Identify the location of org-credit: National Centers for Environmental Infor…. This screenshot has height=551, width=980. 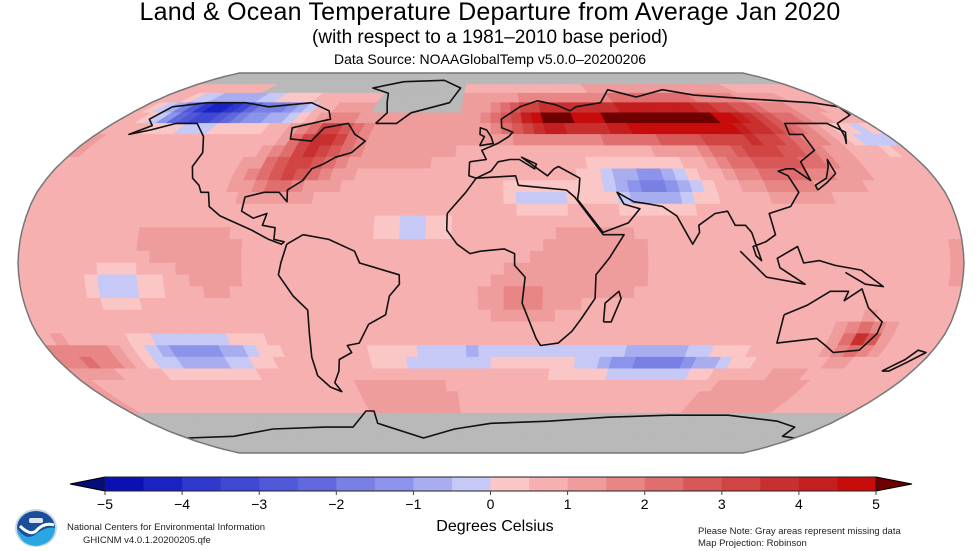
(166, 527).